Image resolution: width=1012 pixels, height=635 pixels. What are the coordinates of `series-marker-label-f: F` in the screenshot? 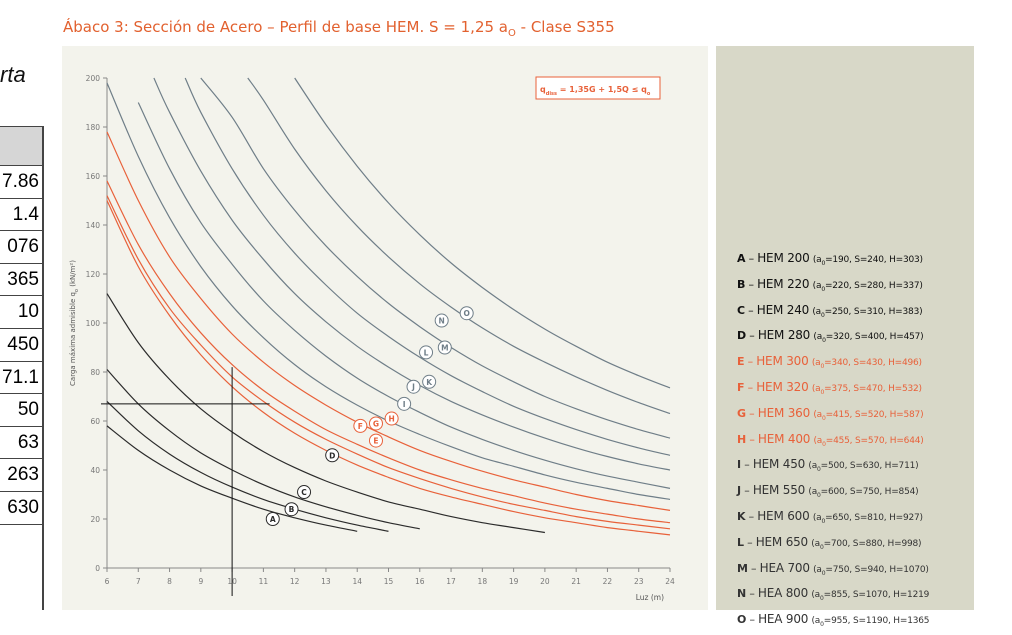 It's located at (360, 426).